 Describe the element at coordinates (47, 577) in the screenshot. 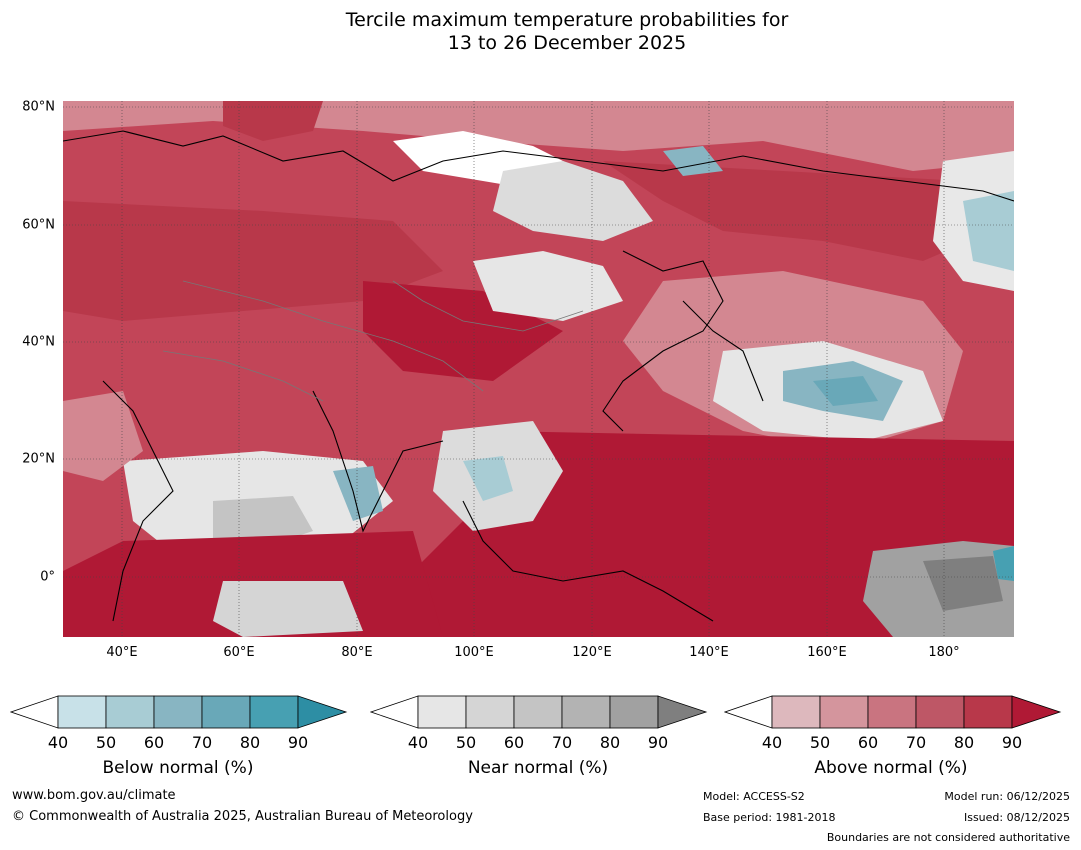

I see `lat-label-0: 0°` at that location.